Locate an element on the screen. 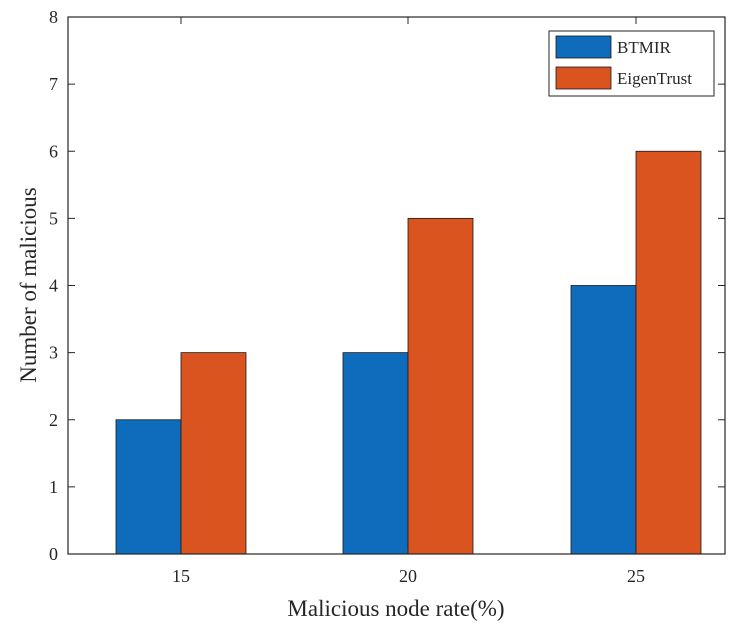 Image resolution: width=739 pixels, height=627 pixels. y-tick-label: 4 is located at coordinates (53, 286).